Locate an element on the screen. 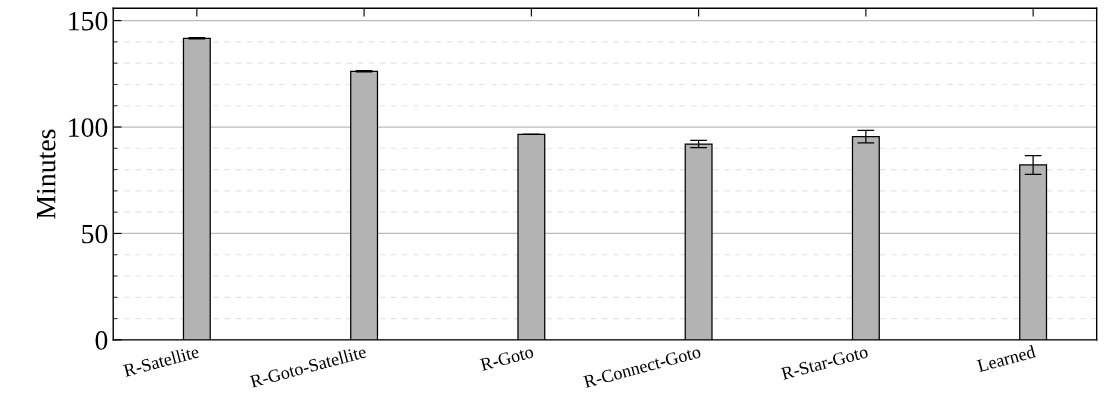 Image resolution: width=1110 pixels, height=412 pixels. y-tick-label: 50 is located at coordinates (95, 234).